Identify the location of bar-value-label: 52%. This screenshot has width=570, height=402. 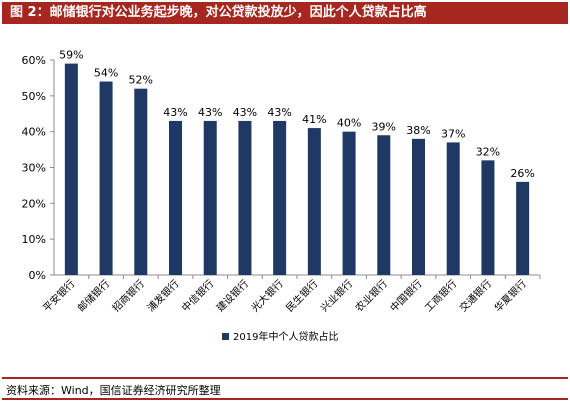
(141, 80).